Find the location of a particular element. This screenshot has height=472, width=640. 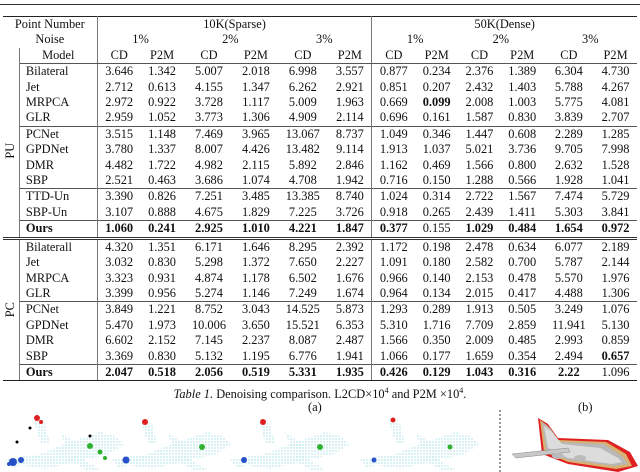

cell-value: 10.006 is located at coordinates (209, 324).